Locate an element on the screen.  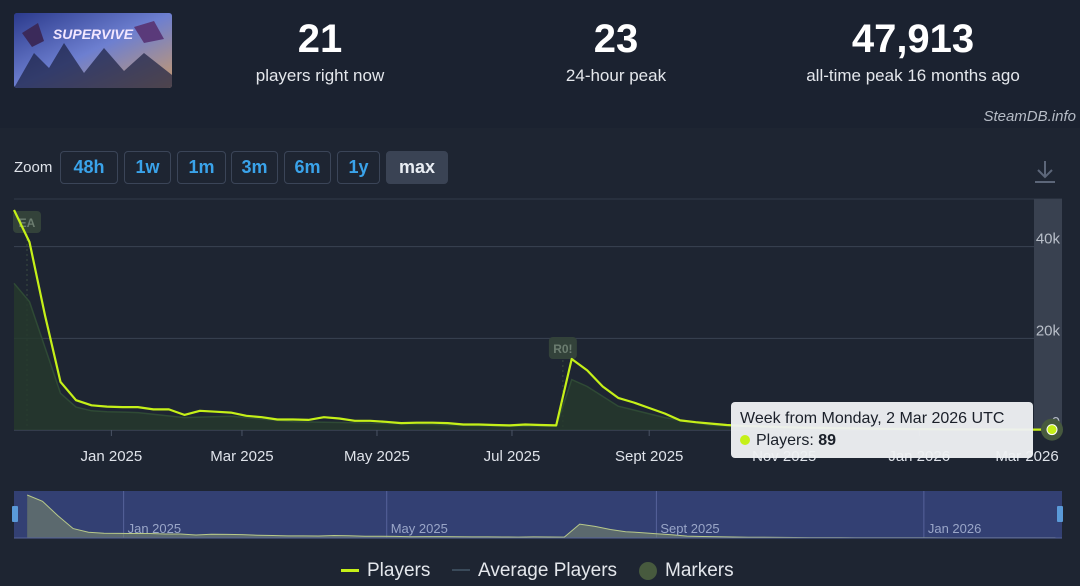
x-tick-label: Jul 2025 is located at coordinates (512, 456).